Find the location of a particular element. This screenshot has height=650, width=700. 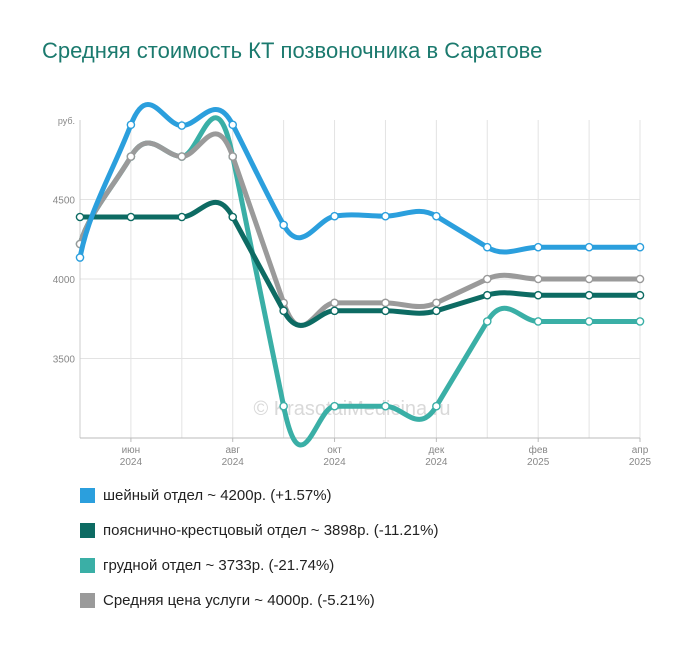

x-tick-label: июн is located at coordinates (131, 450).